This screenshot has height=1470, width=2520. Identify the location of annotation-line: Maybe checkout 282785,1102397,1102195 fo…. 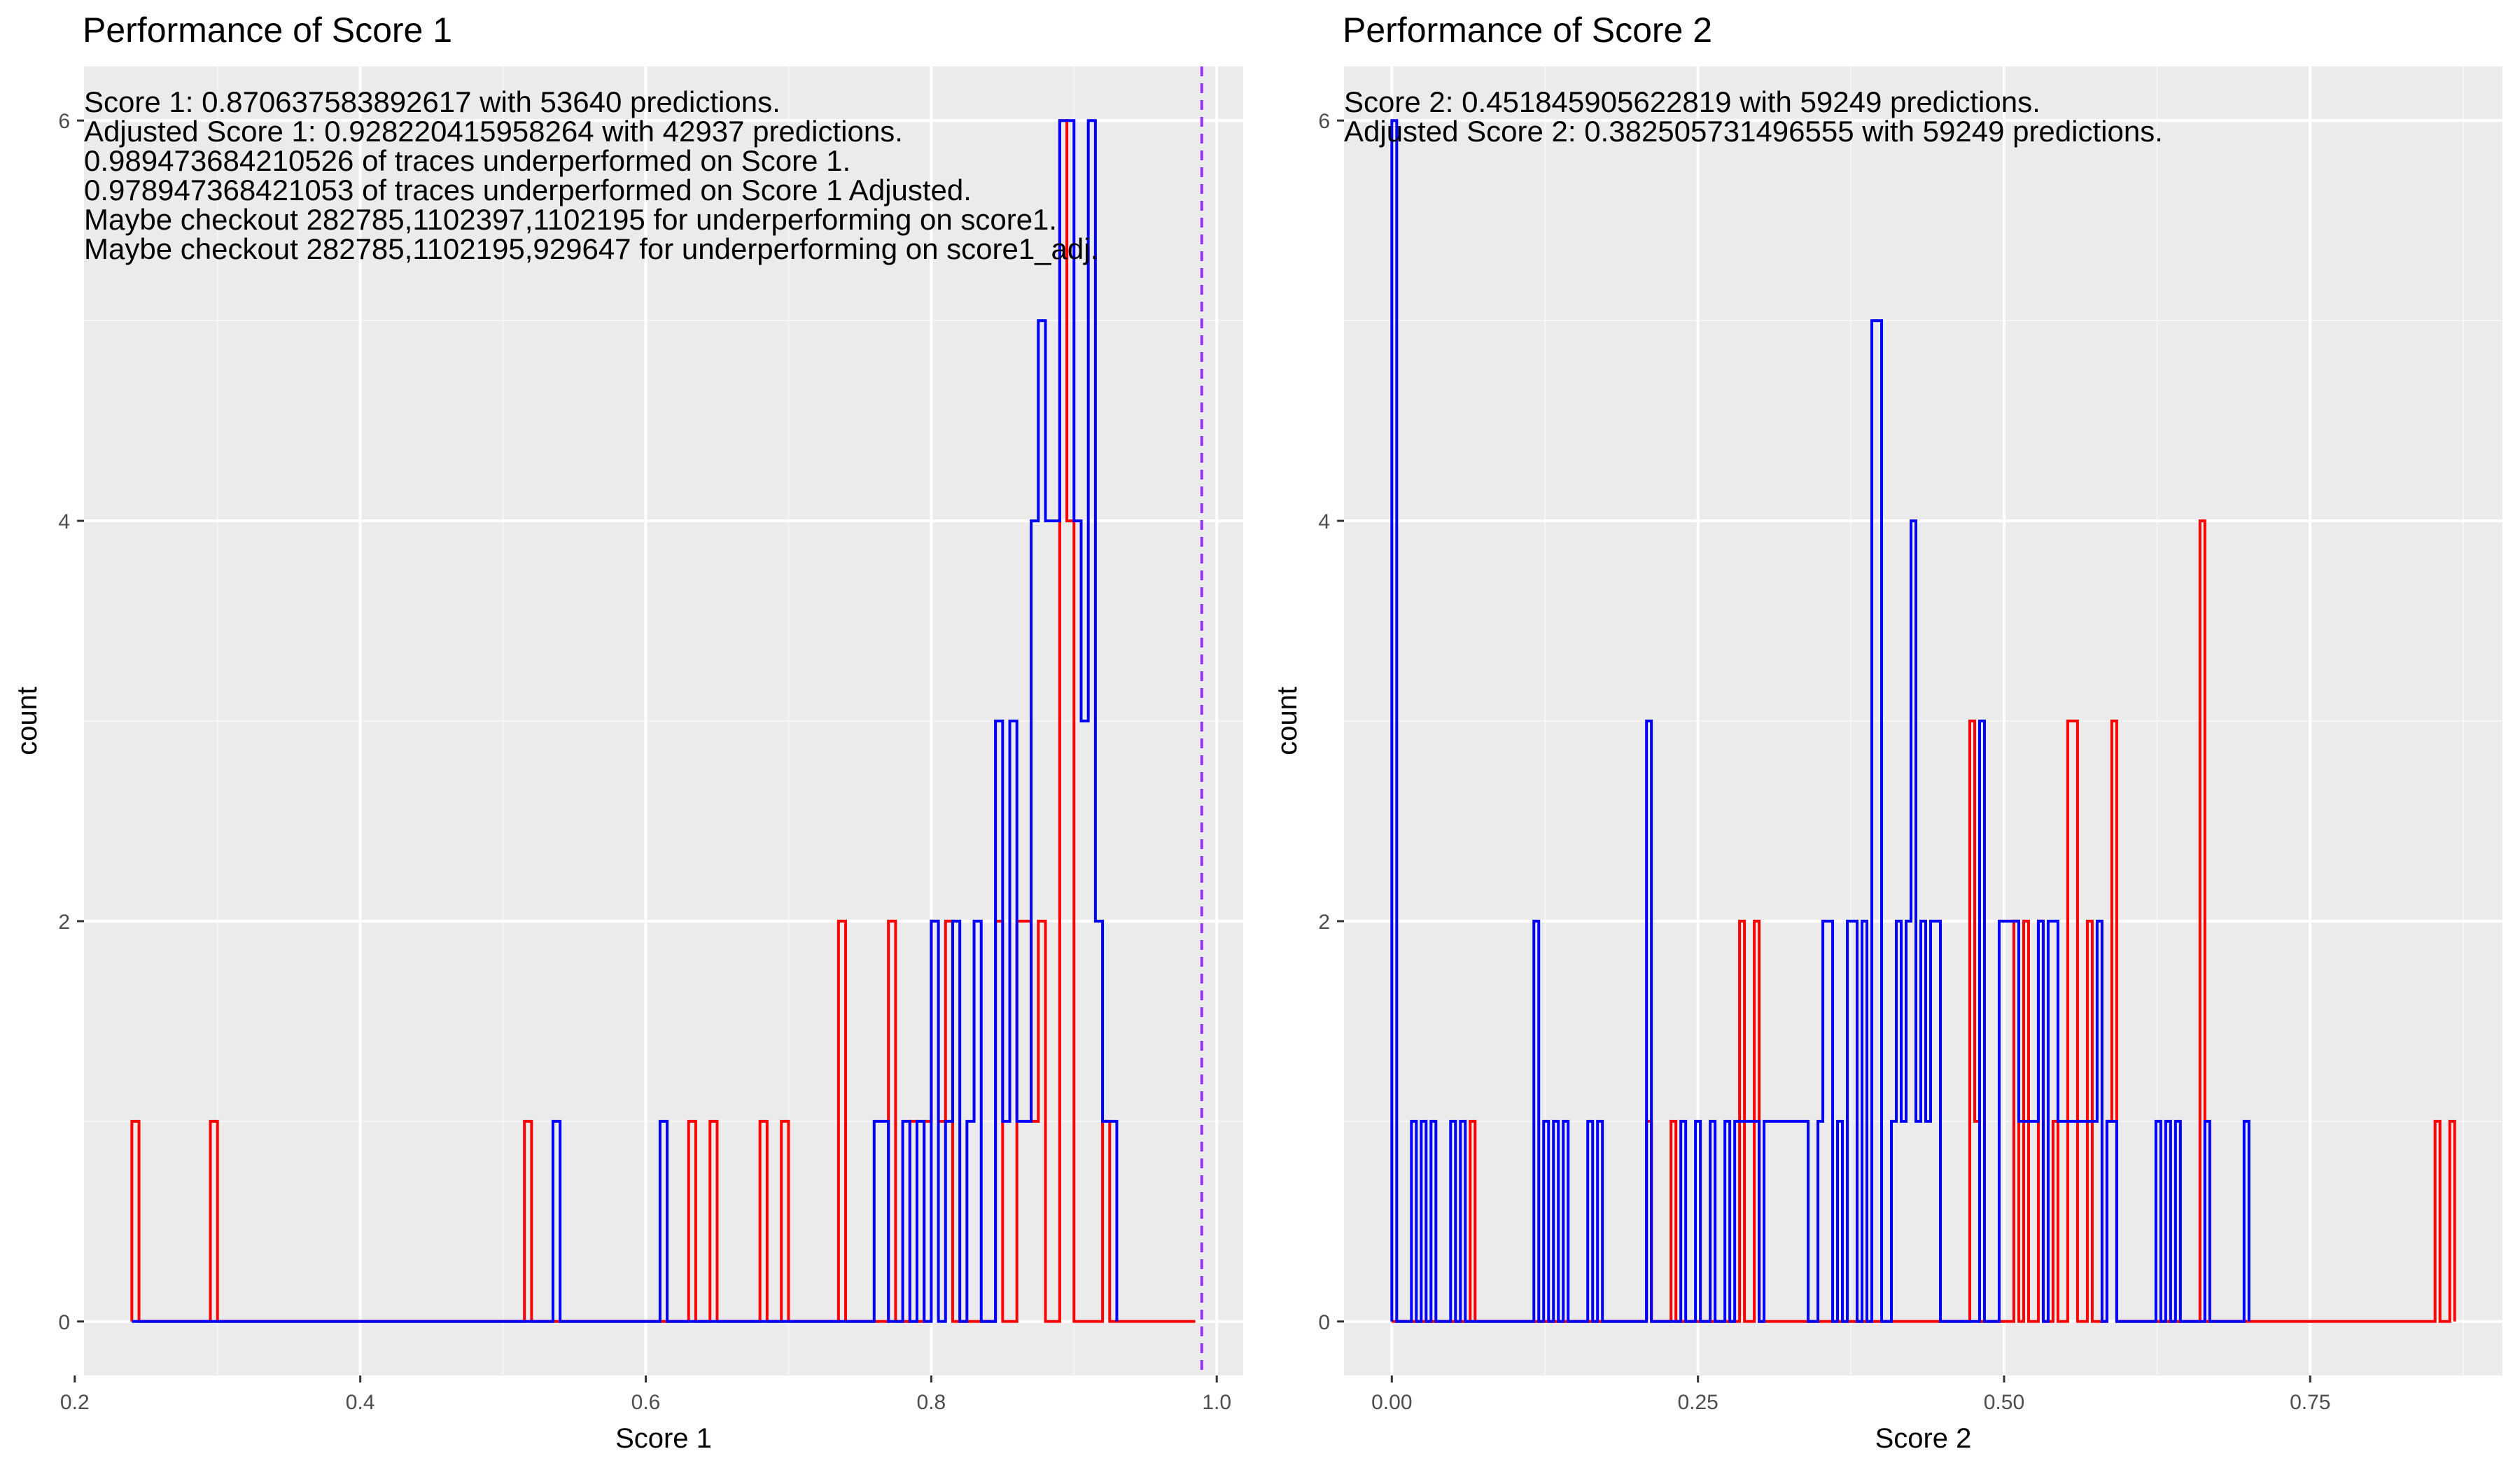
(570, 219).